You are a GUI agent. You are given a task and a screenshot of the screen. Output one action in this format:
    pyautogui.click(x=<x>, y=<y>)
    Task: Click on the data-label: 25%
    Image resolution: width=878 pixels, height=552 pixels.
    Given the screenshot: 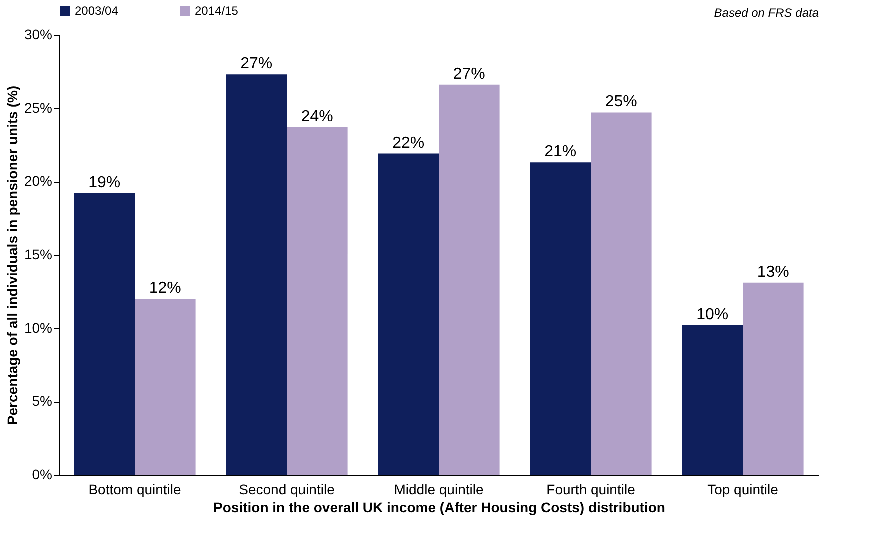 What is the action you would take?
    pyautogui.click(x=621, y=102)
    